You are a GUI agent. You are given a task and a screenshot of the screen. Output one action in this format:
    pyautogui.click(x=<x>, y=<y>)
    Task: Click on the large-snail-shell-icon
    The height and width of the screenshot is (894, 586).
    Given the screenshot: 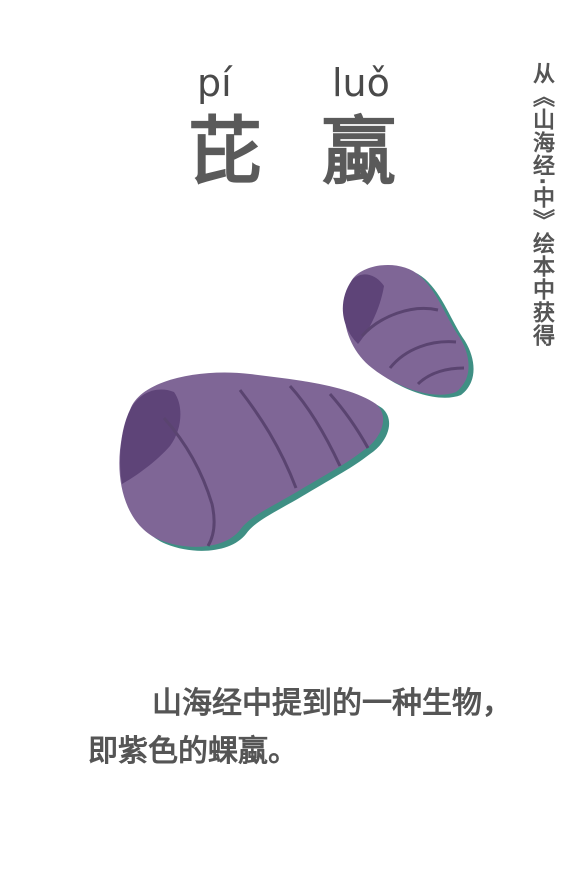 What is the action you would take?
    pyautogui.click(x=254, y=461)
    